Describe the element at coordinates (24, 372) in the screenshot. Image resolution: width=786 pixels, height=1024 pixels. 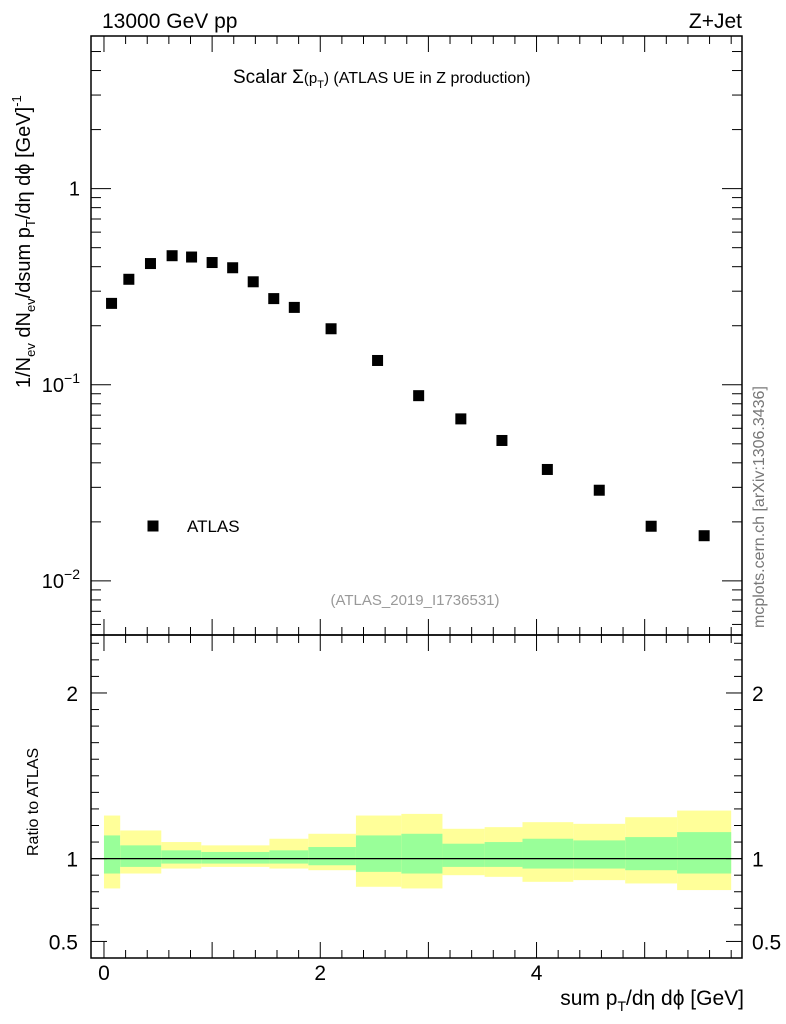
I see `ylabel-part-a: 1/N` at that location.